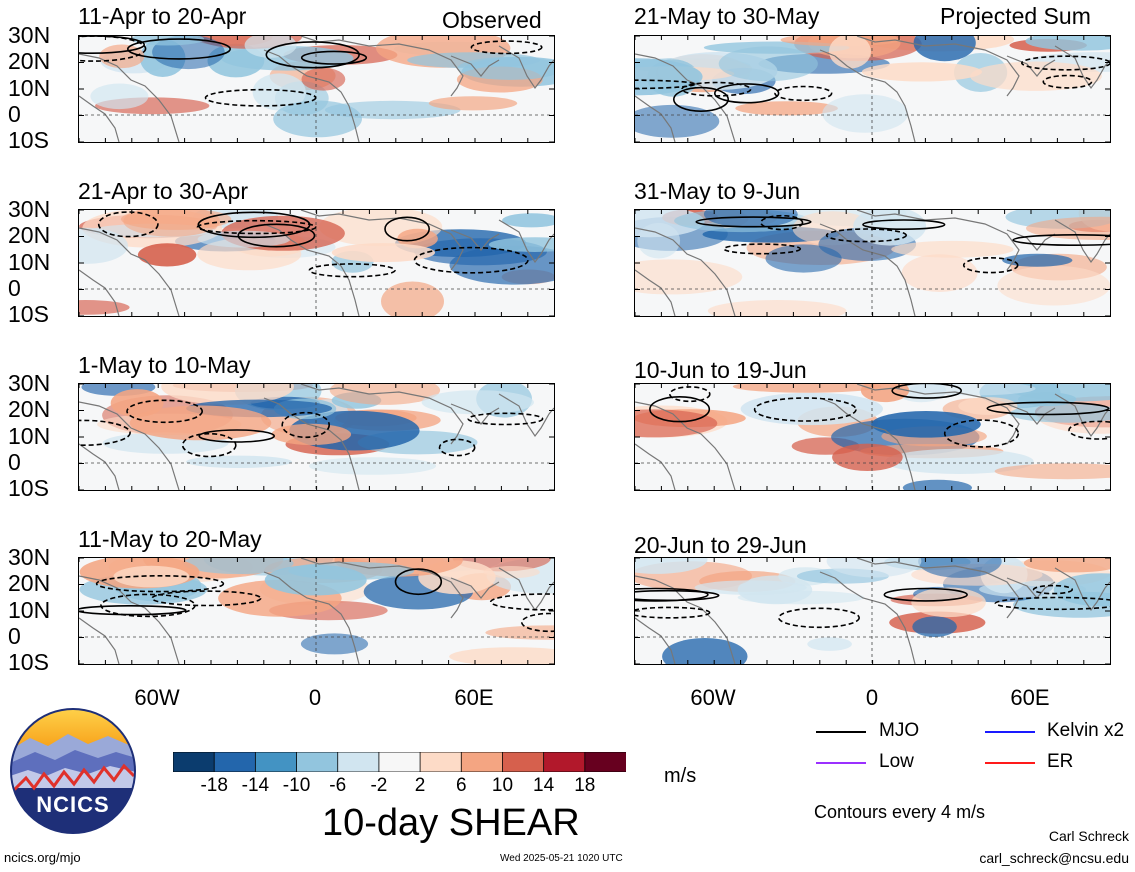 Image resolution: width=1135 pixels, height=872 pixels. I want to click on legend-mjo-line, so click(841, 732).